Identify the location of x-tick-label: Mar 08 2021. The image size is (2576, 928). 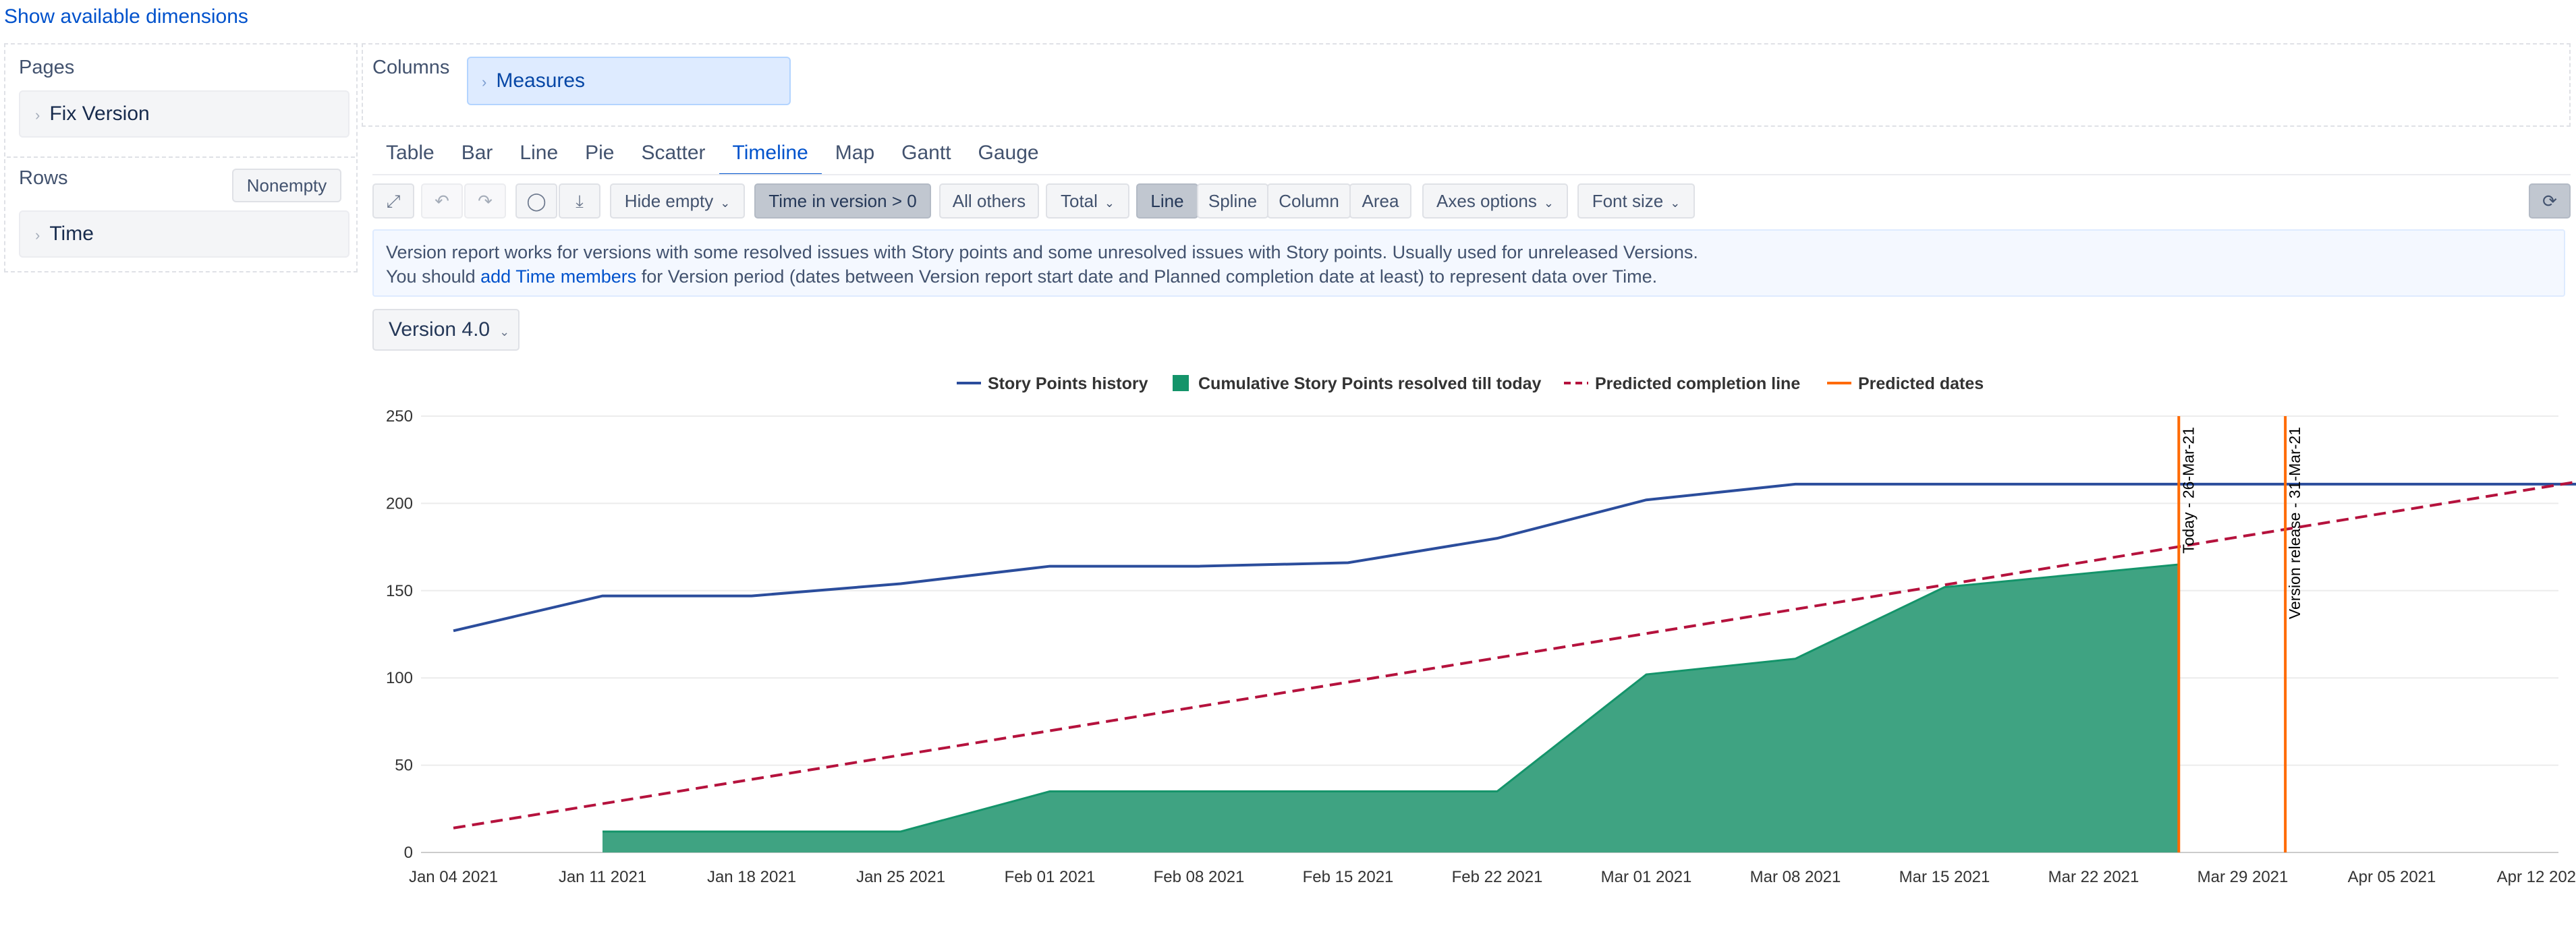
(1795, 877).